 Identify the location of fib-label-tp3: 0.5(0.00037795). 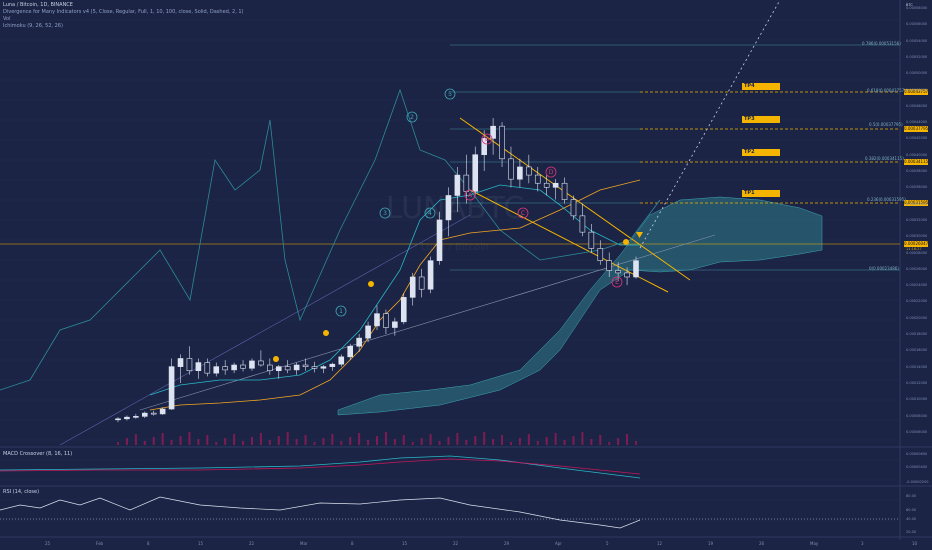
(886, 124).